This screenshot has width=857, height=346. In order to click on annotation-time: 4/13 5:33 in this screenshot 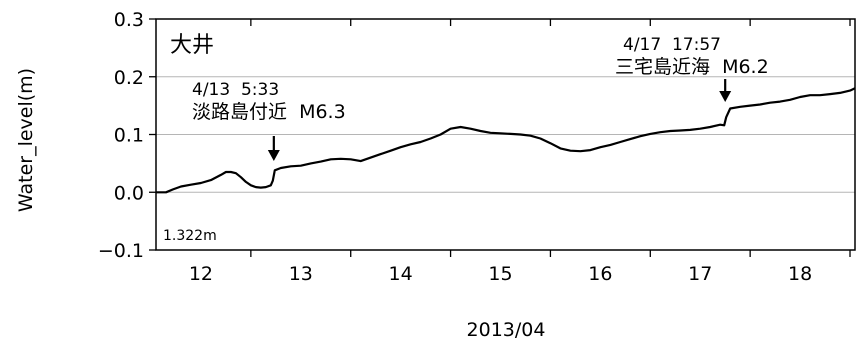, I will do `click(235, 90)`.